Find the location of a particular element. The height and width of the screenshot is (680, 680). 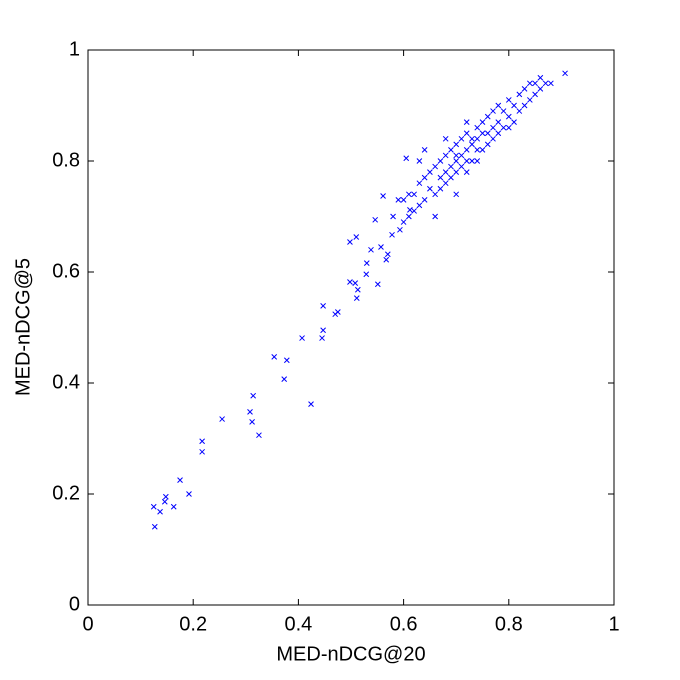

x-axis-label: MED-nDCG@20 is located at coordinates (350, 654).